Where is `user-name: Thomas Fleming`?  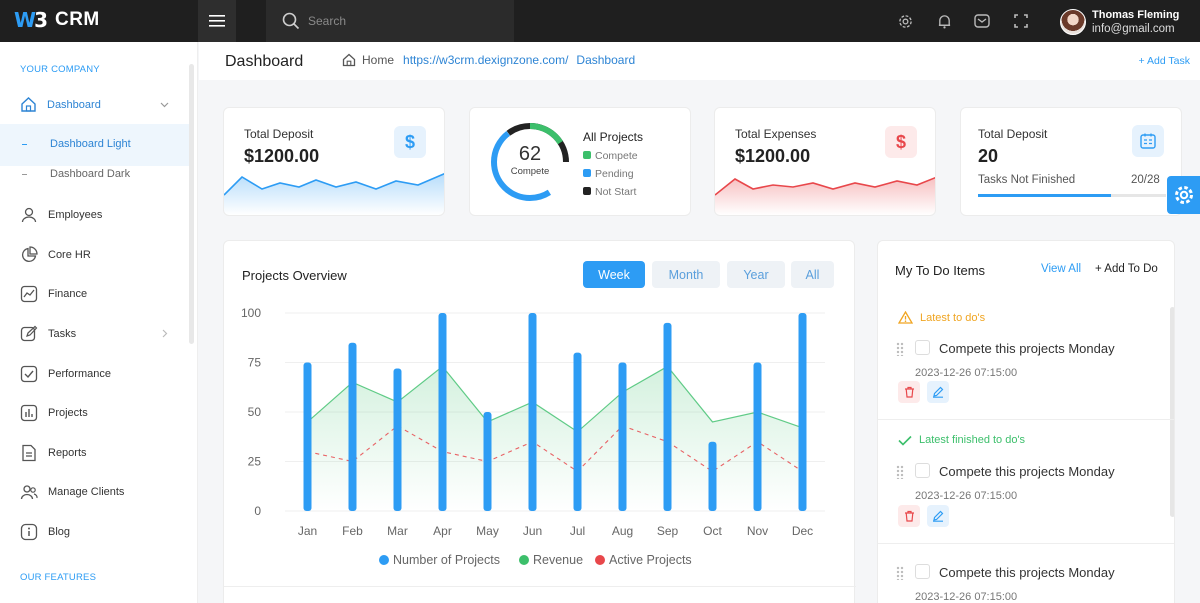
user-name: Thomas Fleming is located at coordinates (1136, 15).